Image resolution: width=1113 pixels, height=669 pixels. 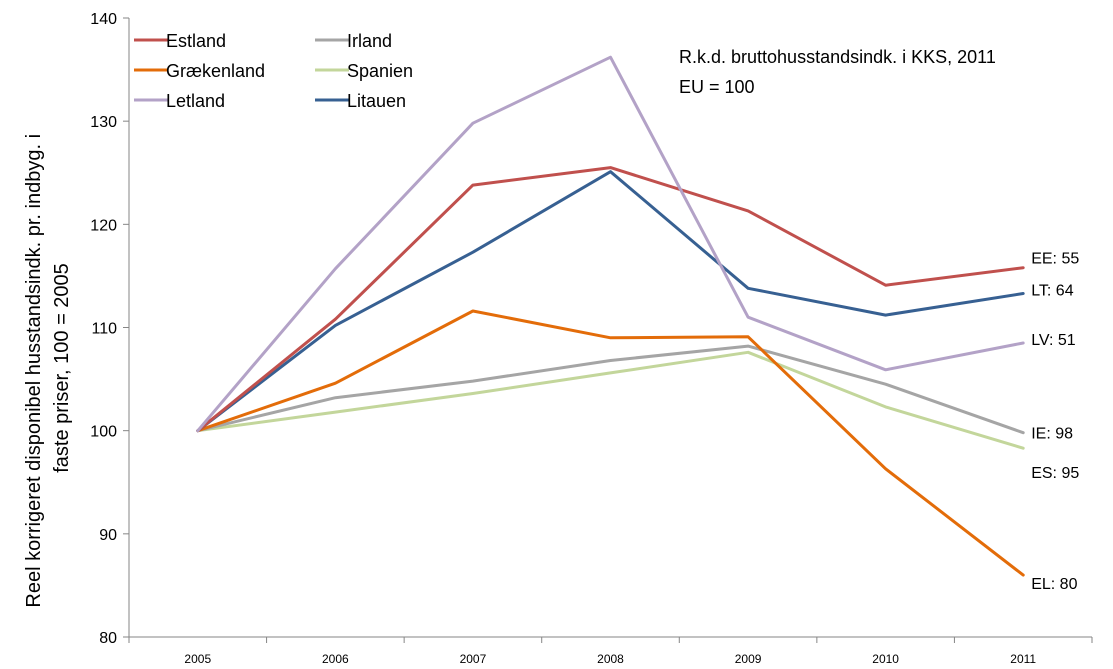 What do you see at coordinates (380, 71) in the screenshot?
I see `legend-entry: Spanien` at bounding box center [380, 71].